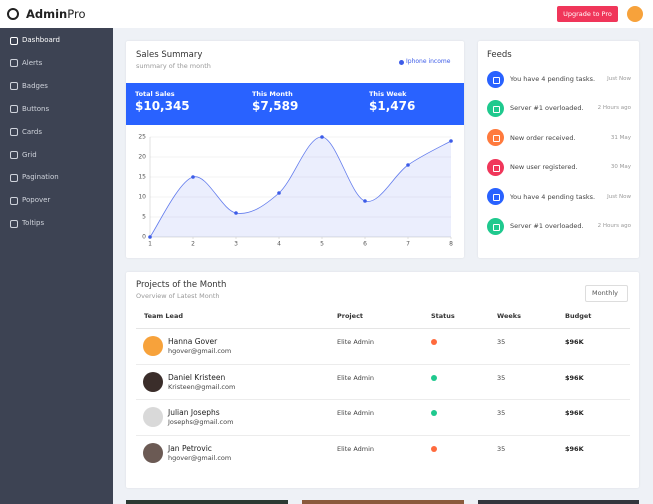 This screenshot has width=653, height=504. What do you see at coordinates (36, 108) in the screenshot?
I see `menu-item: Buttons` at bounding box center [36, 108].